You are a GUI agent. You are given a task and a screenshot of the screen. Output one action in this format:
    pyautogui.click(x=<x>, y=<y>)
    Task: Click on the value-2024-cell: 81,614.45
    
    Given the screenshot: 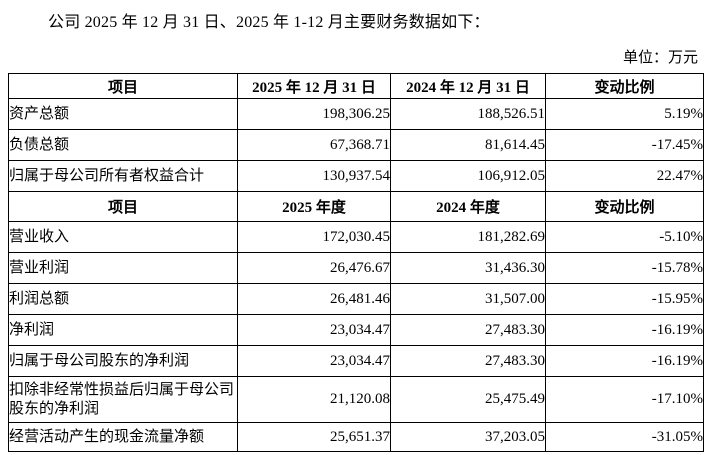 What is the action you would take?
    pyautogui.click(x=468, y=145)
    